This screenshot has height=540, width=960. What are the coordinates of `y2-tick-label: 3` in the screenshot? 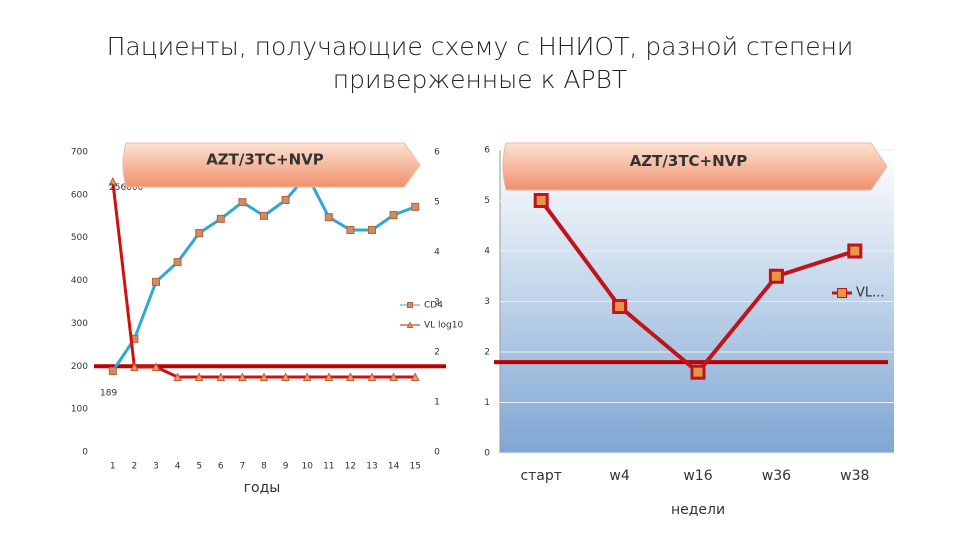 It's located at (437, 303).